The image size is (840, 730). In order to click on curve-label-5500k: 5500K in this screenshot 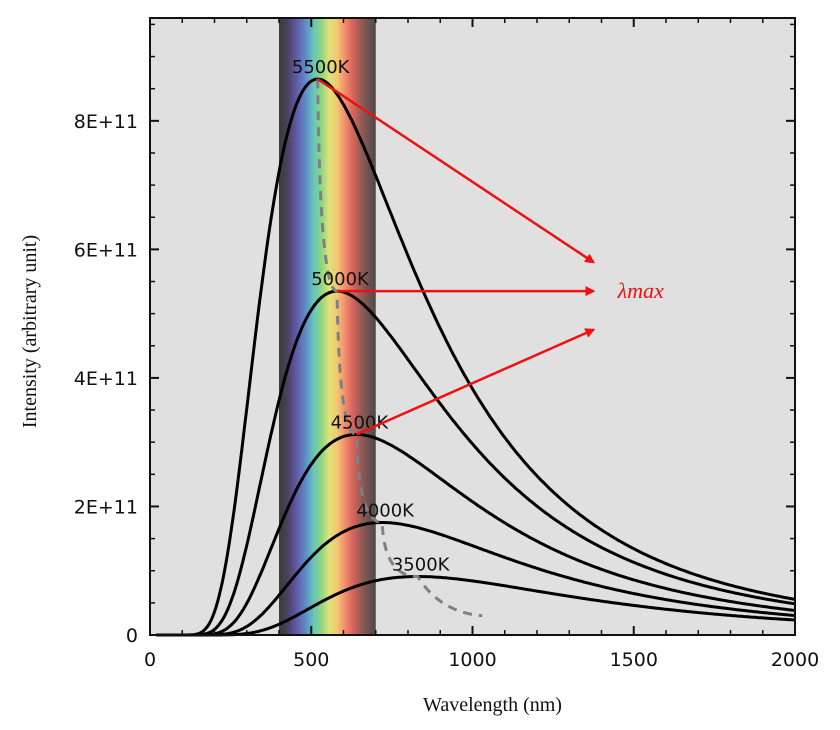, I will do `click(321, 67)`.